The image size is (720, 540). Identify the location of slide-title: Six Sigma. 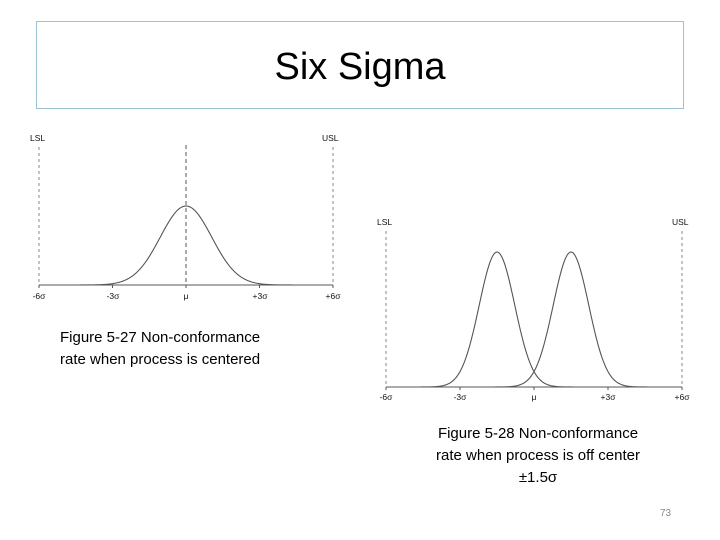
(360, 67).